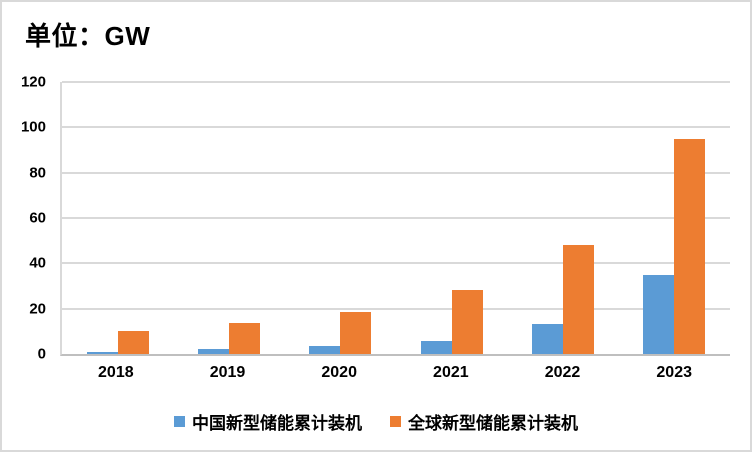  I want to click on y-tick-label: 100, so click(33, 127).